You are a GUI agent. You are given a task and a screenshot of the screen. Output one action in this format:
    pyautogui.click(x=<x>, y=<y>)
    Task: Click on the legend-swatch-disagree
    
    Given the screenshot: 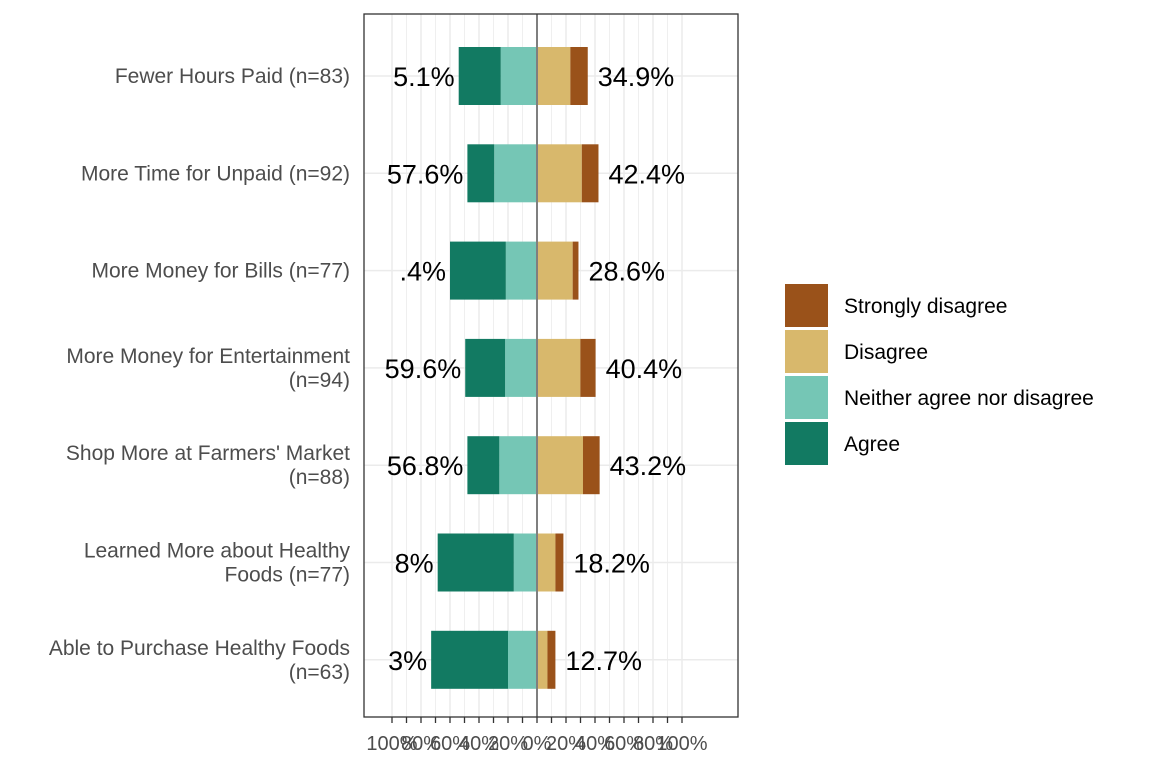 What is the action you would take?
    pyautogui.click(x=806, y=351)
    